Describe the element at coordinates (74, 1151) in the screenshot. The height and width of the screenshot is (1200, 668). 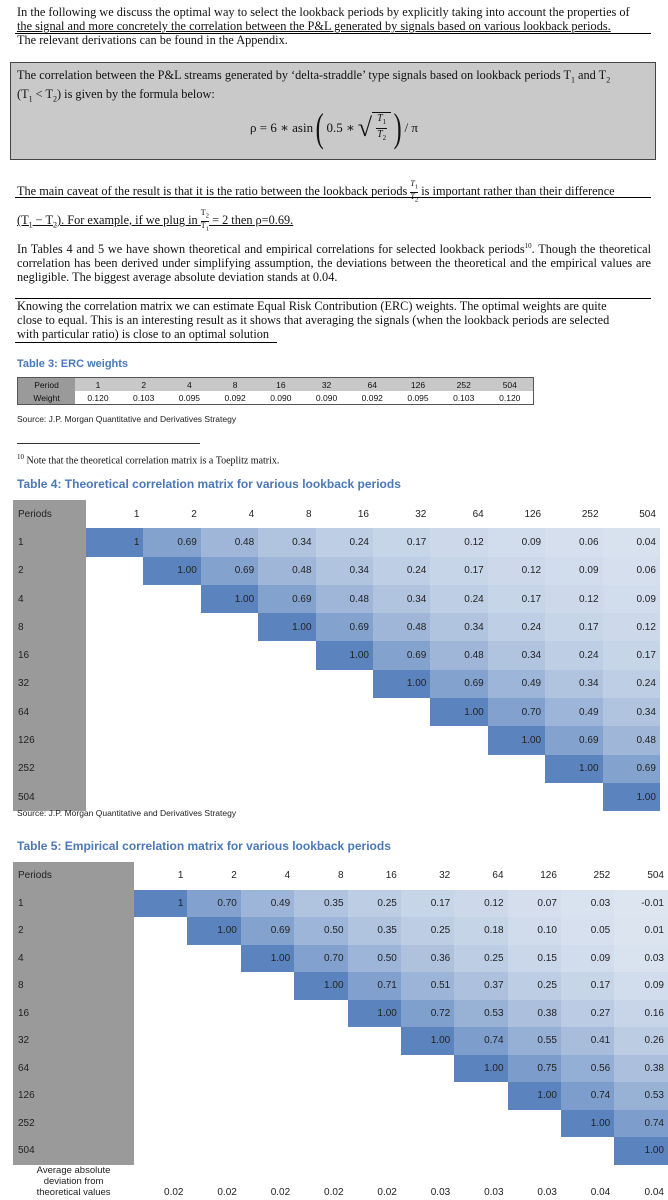
I see `table5-row-label: 504` at that location.